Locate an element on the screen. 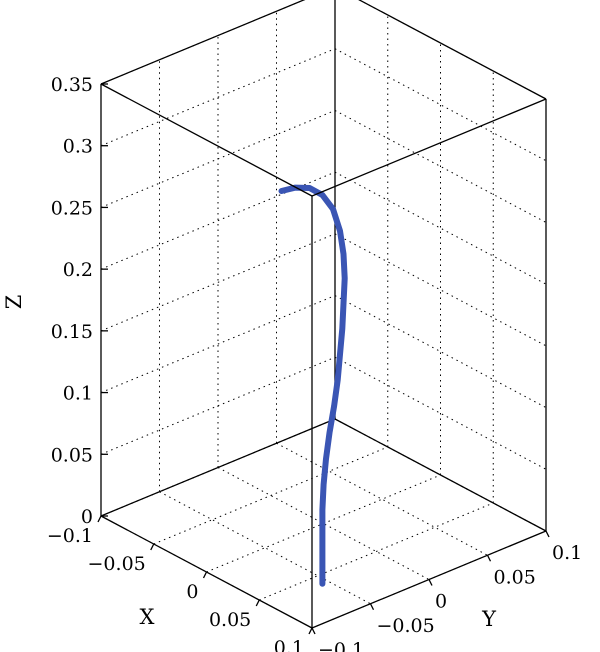 The width and height of the screenshot is (600, 652). z-tick-label: 0.3 is located at coordinates (78, 147).